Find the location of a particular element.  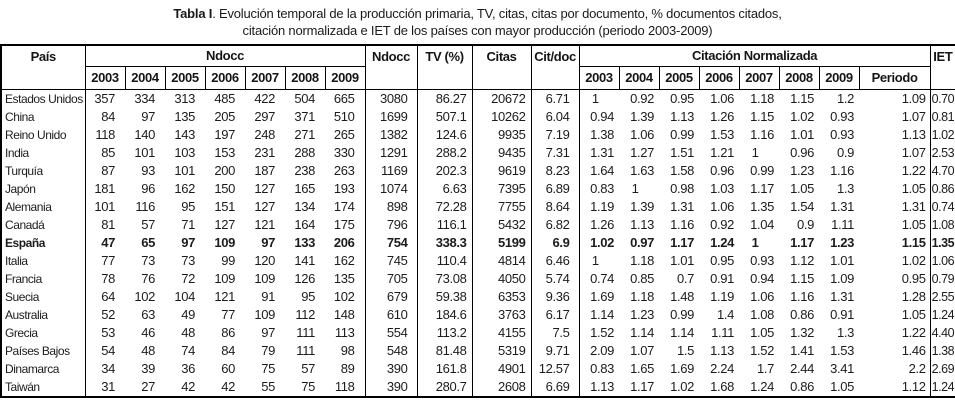

ndocc-year-cell: 126 is located at coordinates (304, 278).